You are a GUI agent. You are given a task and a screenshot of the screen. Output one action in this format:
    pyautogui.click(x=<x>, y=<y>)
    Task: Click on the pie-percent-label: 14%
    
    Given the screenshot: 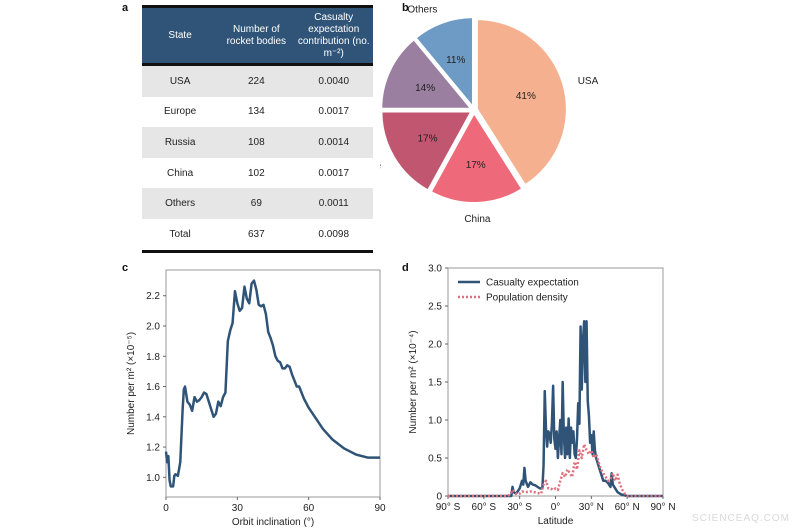 What is the action you would take?
    pyautogui.click(x=425, y=88)
    